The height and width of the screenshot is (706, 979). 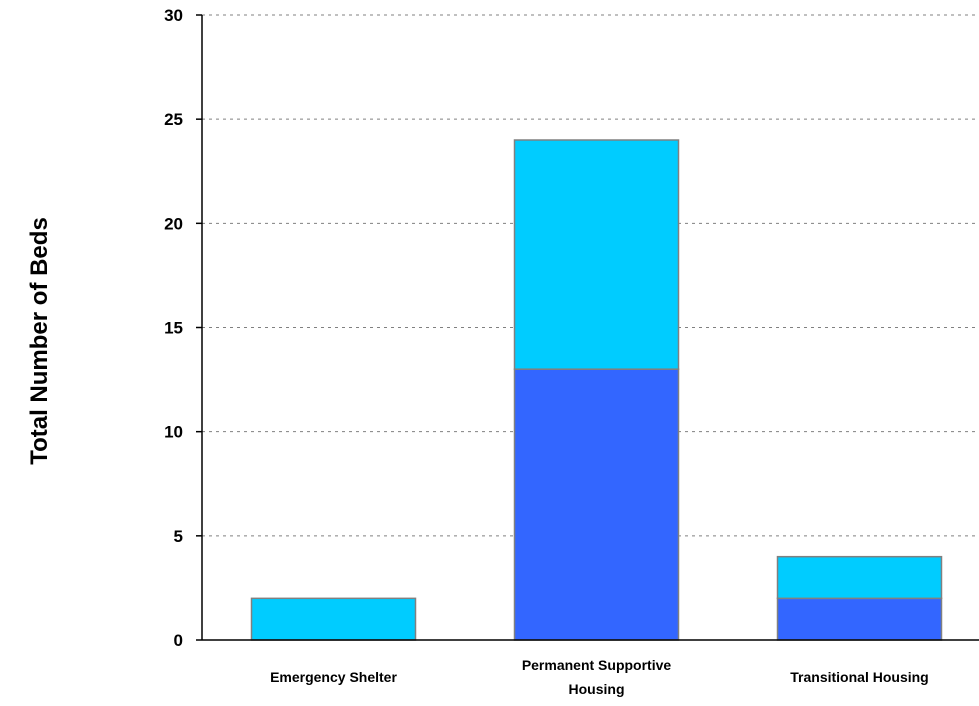 What do you see at coordinates (597, 689) in the screenshot?
I see `x-category-label: Housing` at bounding box center [597, 689].